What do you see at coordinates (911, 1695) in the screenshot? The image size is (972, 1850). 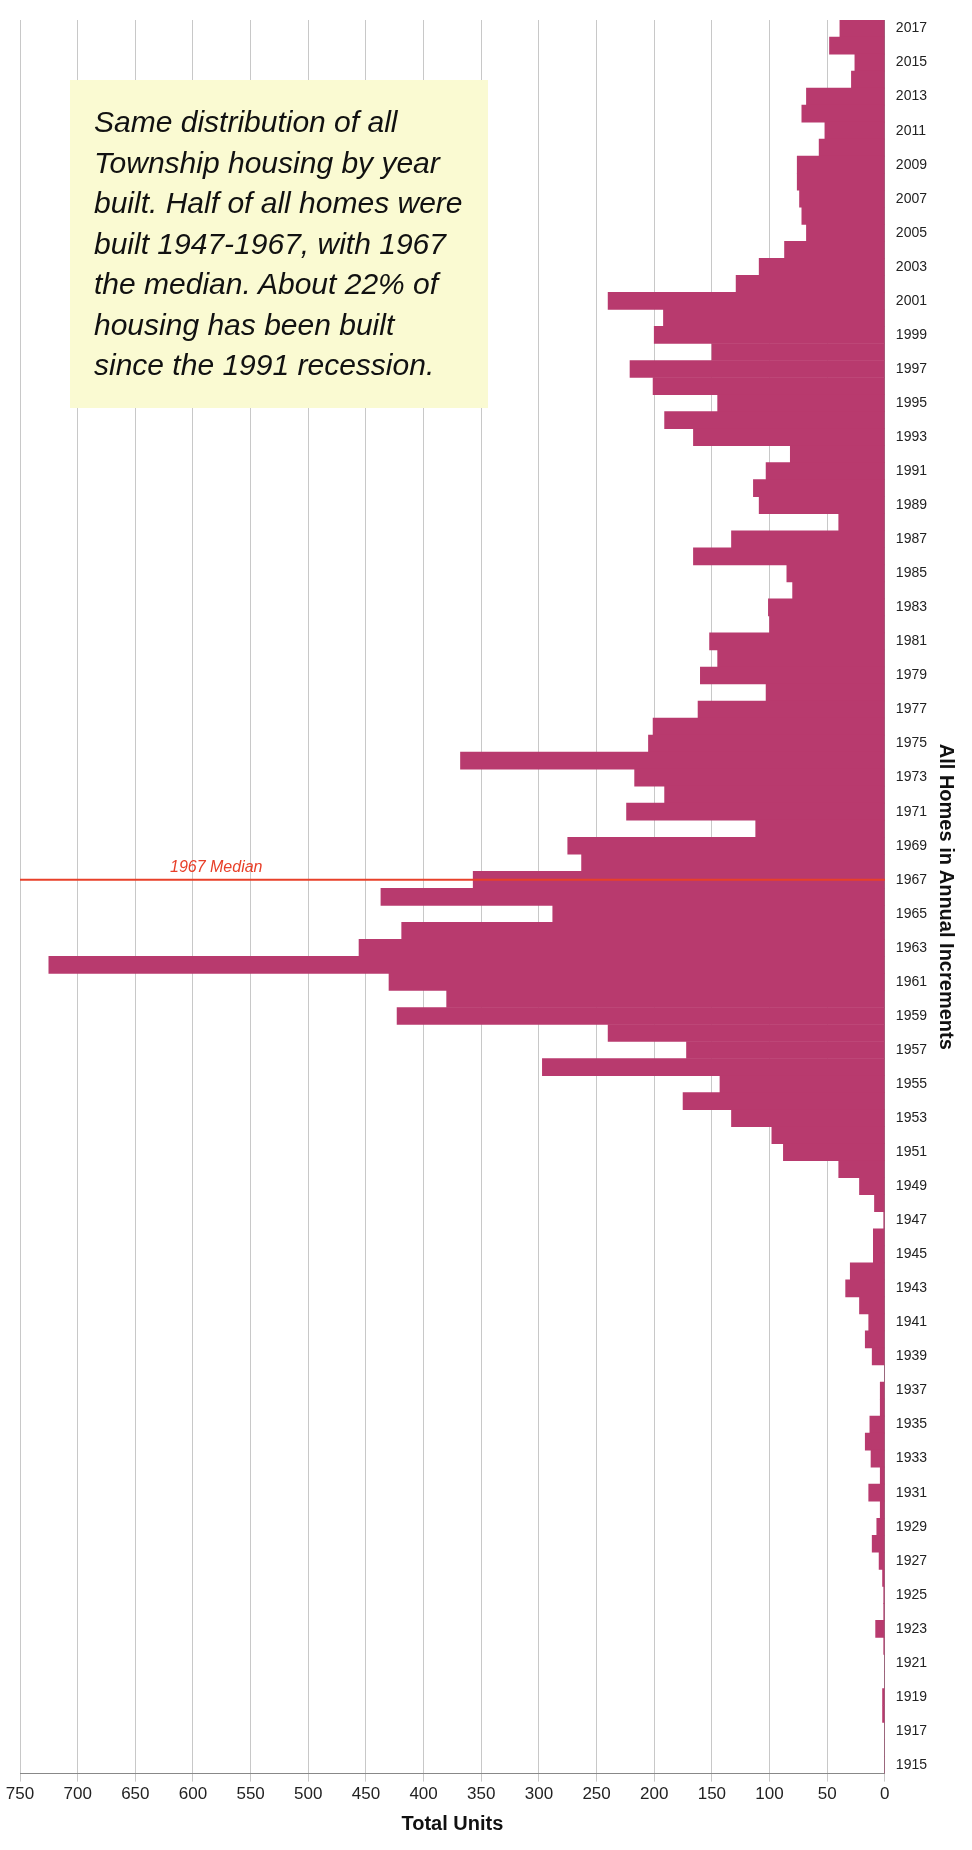 I see `y-tick-label: 1919` at bounding box center [911, 1695].